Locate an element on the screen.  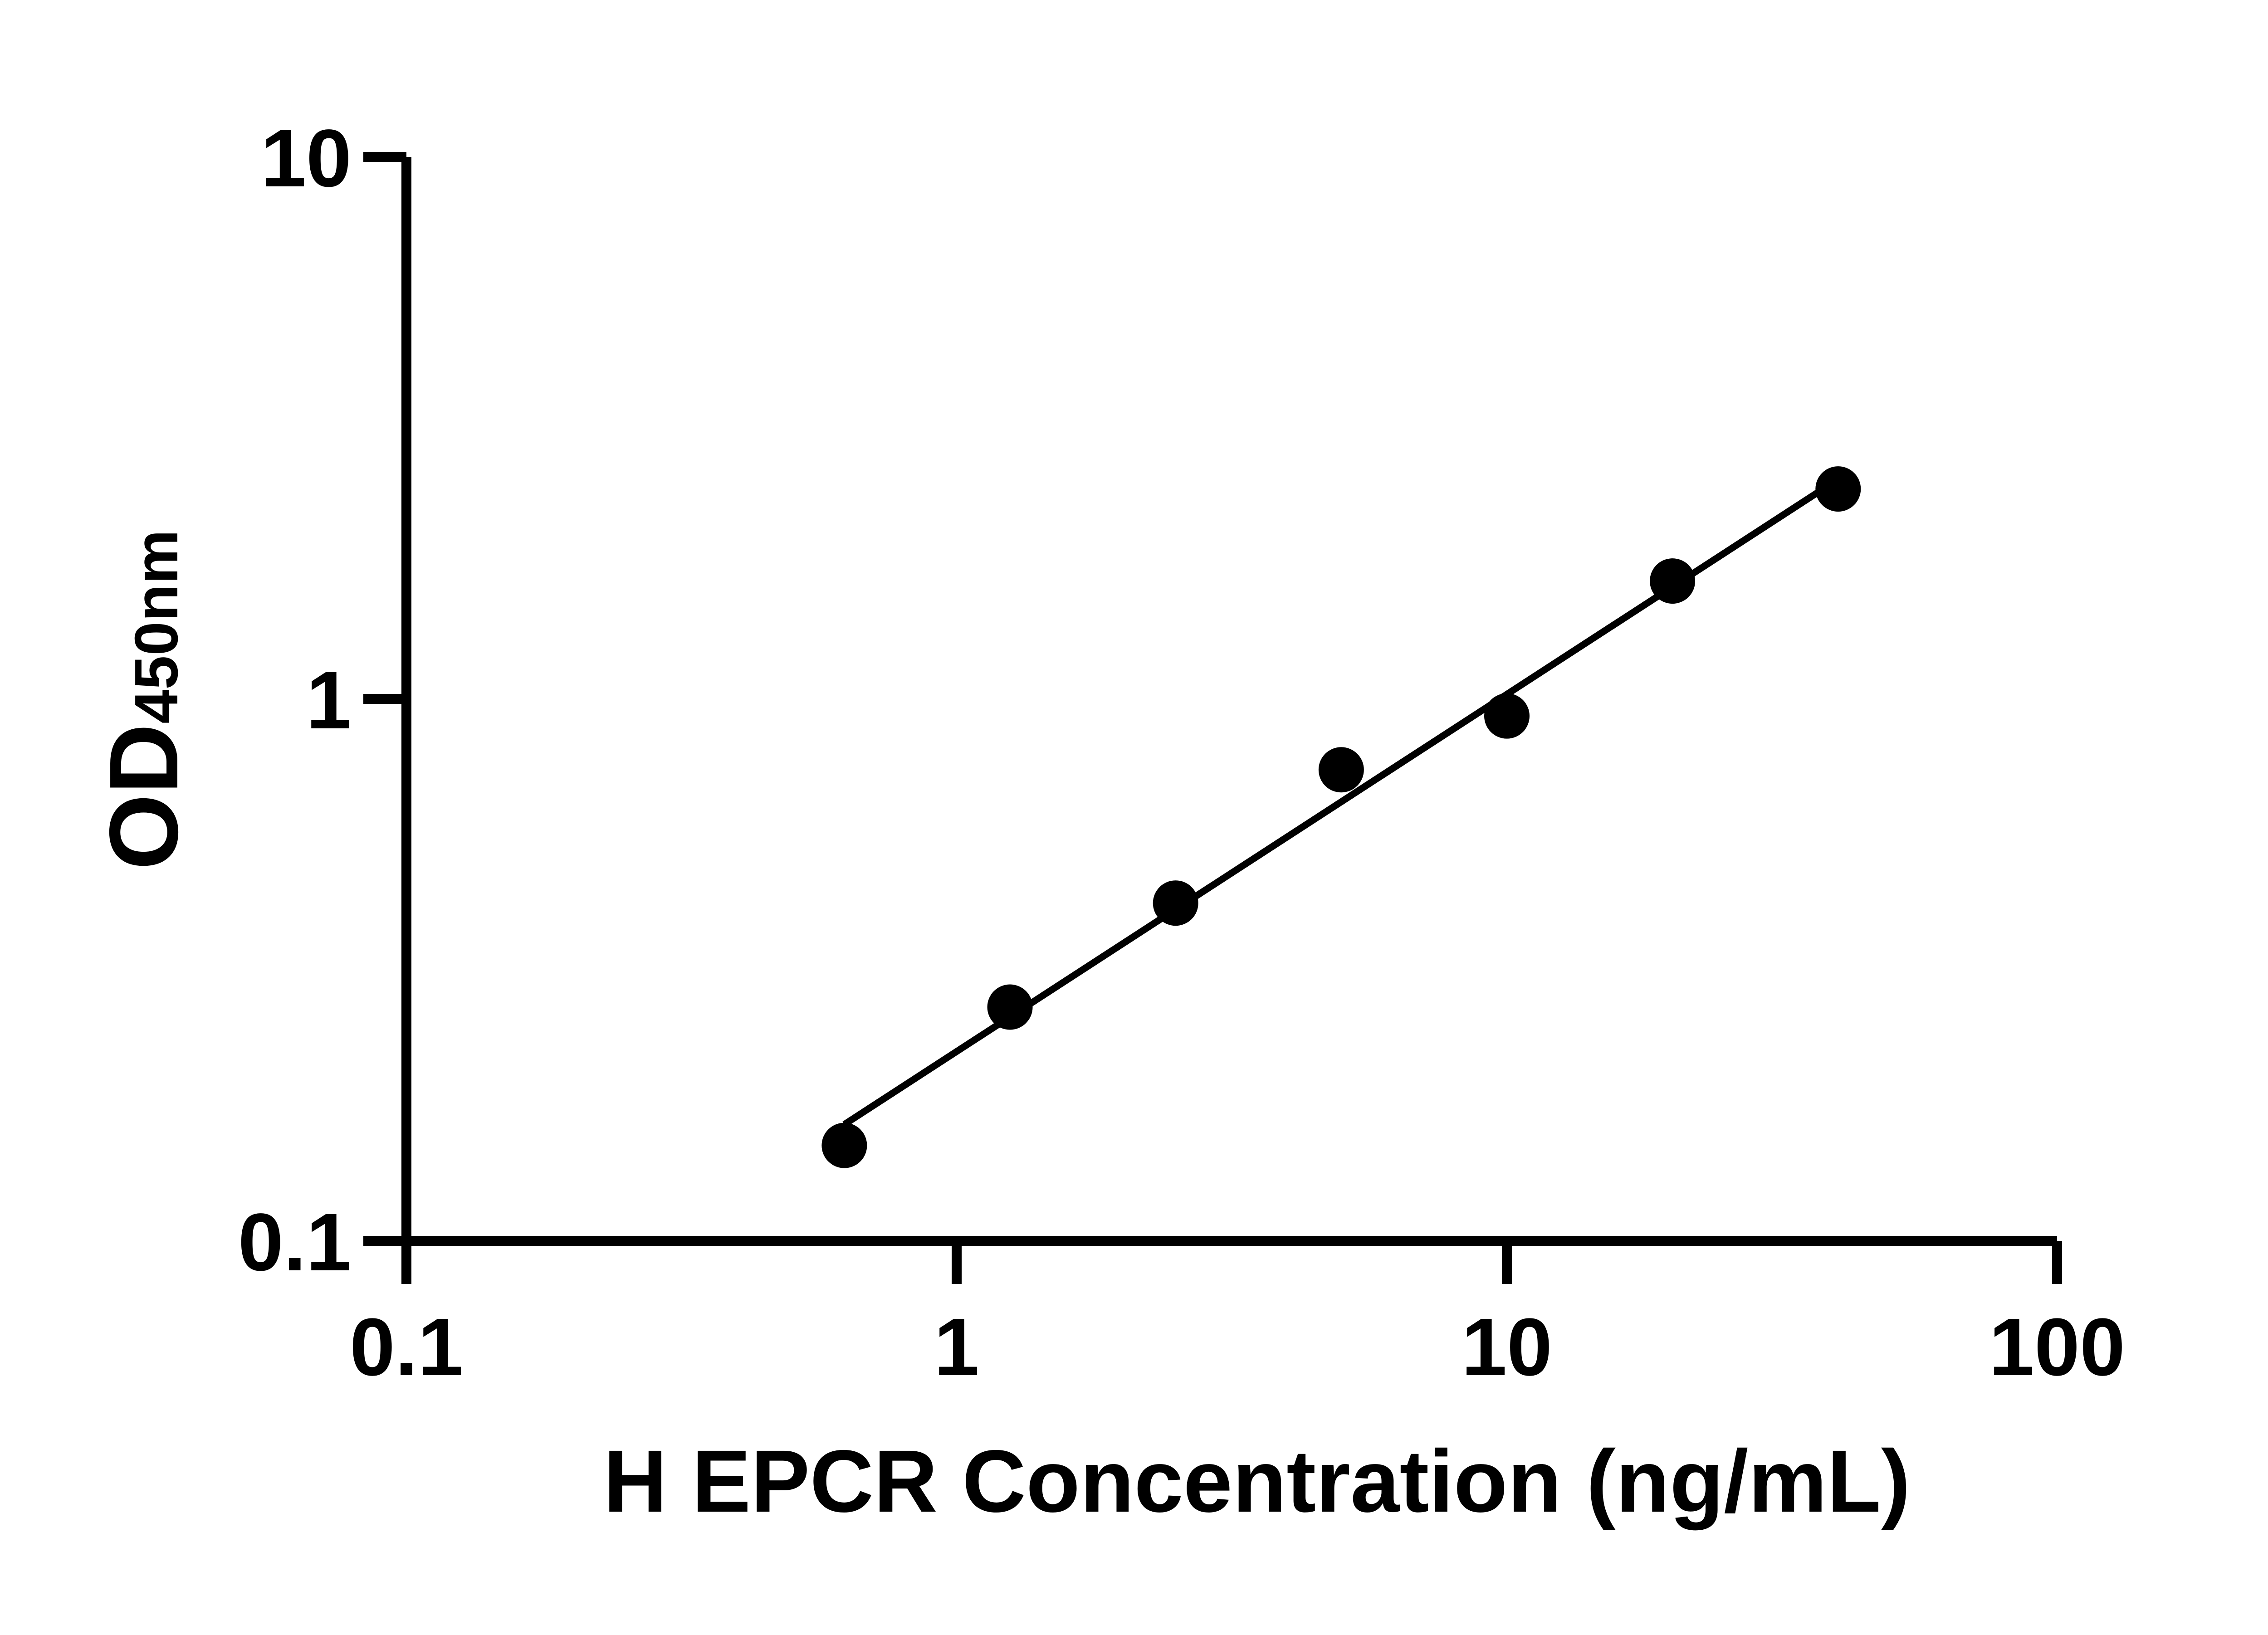
y-axis-title: OD450nm is located at coordinates (144, 700).